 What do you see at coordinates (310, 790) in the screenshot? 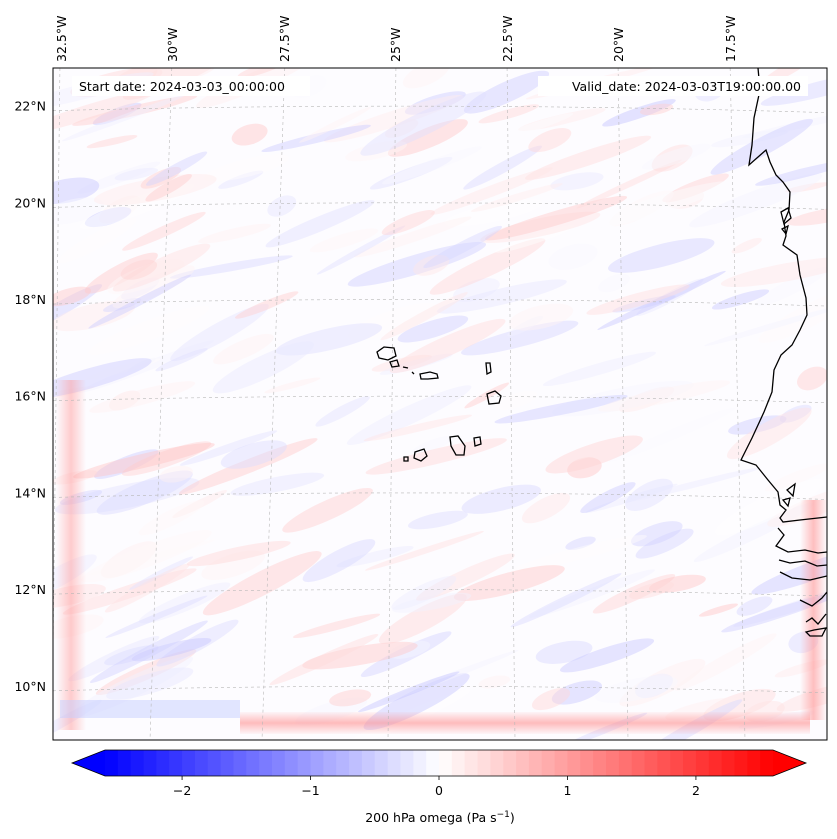
I see `colorbar-tick-label: −1` at bounding box center [310, 790].